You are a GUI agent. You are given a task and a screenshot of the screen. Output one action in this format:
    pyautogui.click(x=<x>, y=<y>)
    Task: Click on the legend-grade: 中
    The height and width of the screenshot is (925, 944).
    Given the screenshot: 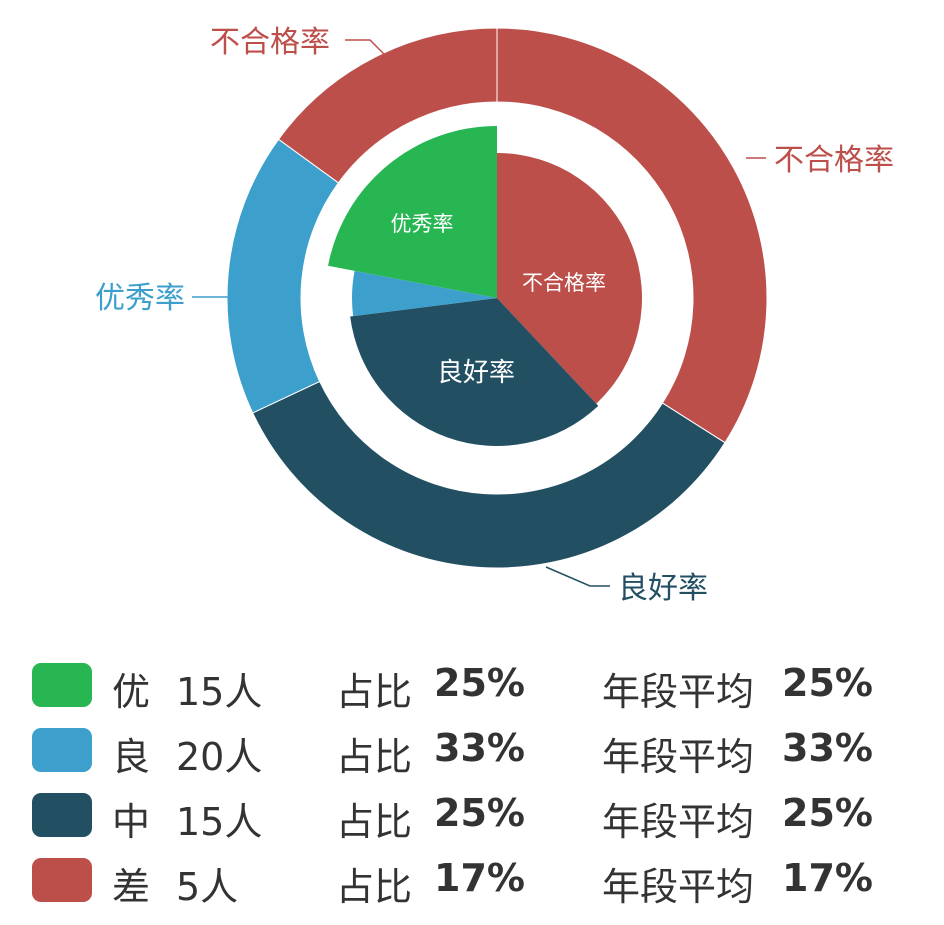 What is the action you would take?
    pyautogui.click(x=131, y=822)
    